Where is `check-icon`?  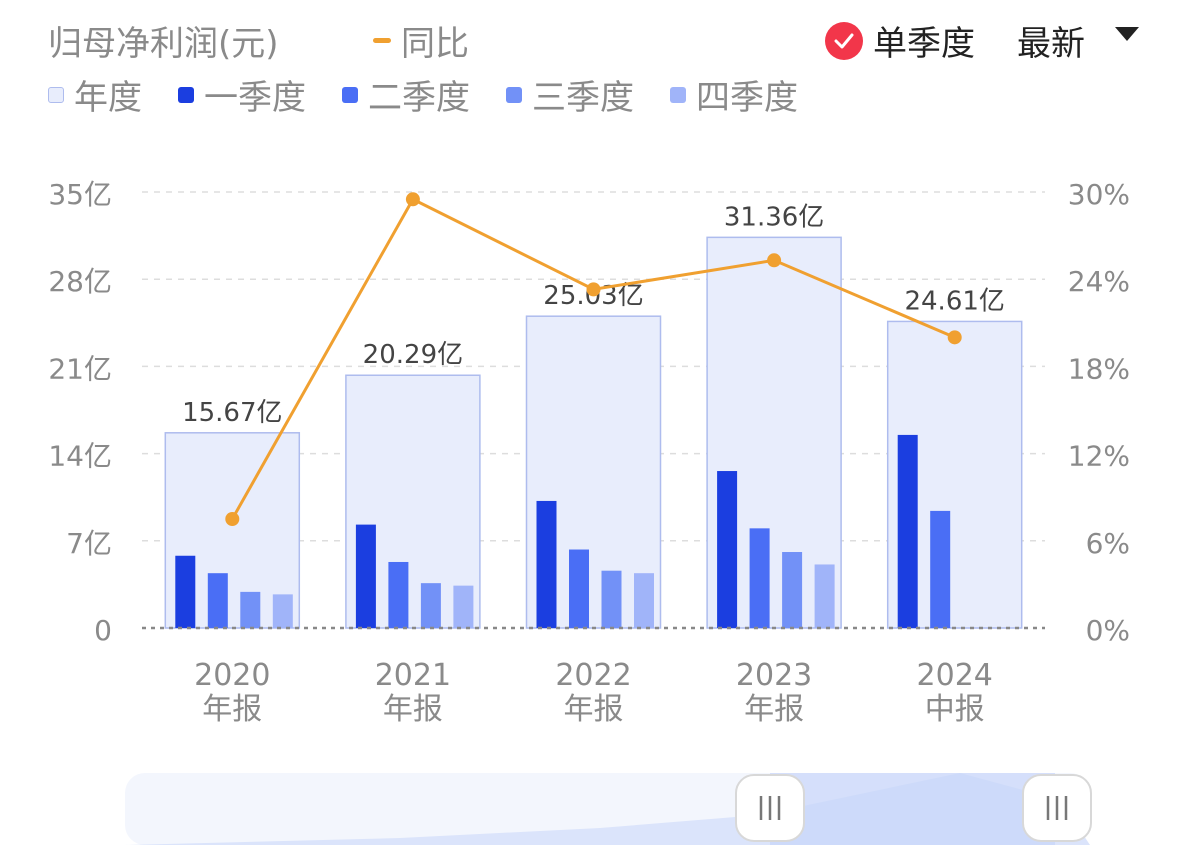 check-icon is located at coordinates (844, 40).